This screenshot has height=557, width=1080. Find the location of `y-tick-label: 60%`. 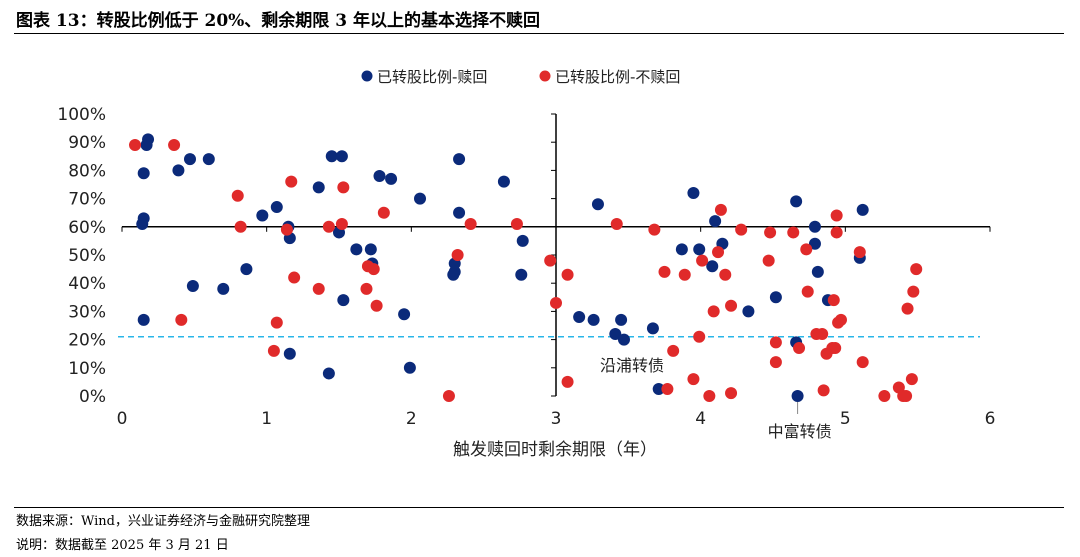

y-tick-label: 60% is located at coordinates (87, 228).